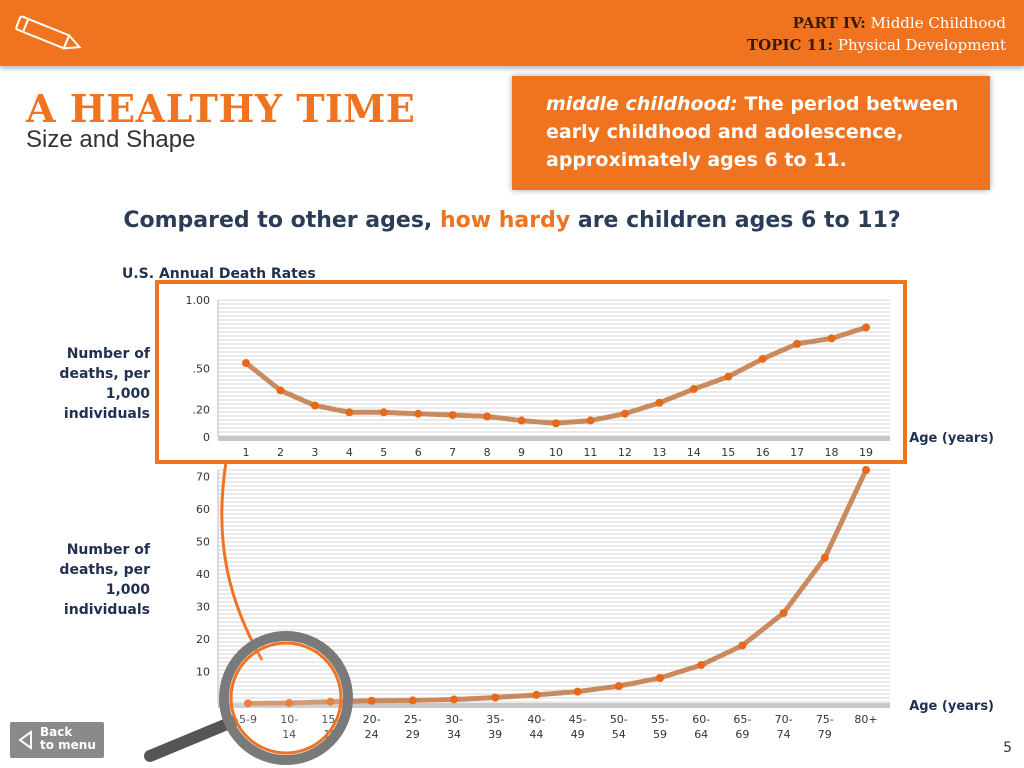 The image size is (1024, 768). Describe the element at coordinates (413, 727) in the screenshot. I see `chart2-xtick-label: 25-29` at that location.